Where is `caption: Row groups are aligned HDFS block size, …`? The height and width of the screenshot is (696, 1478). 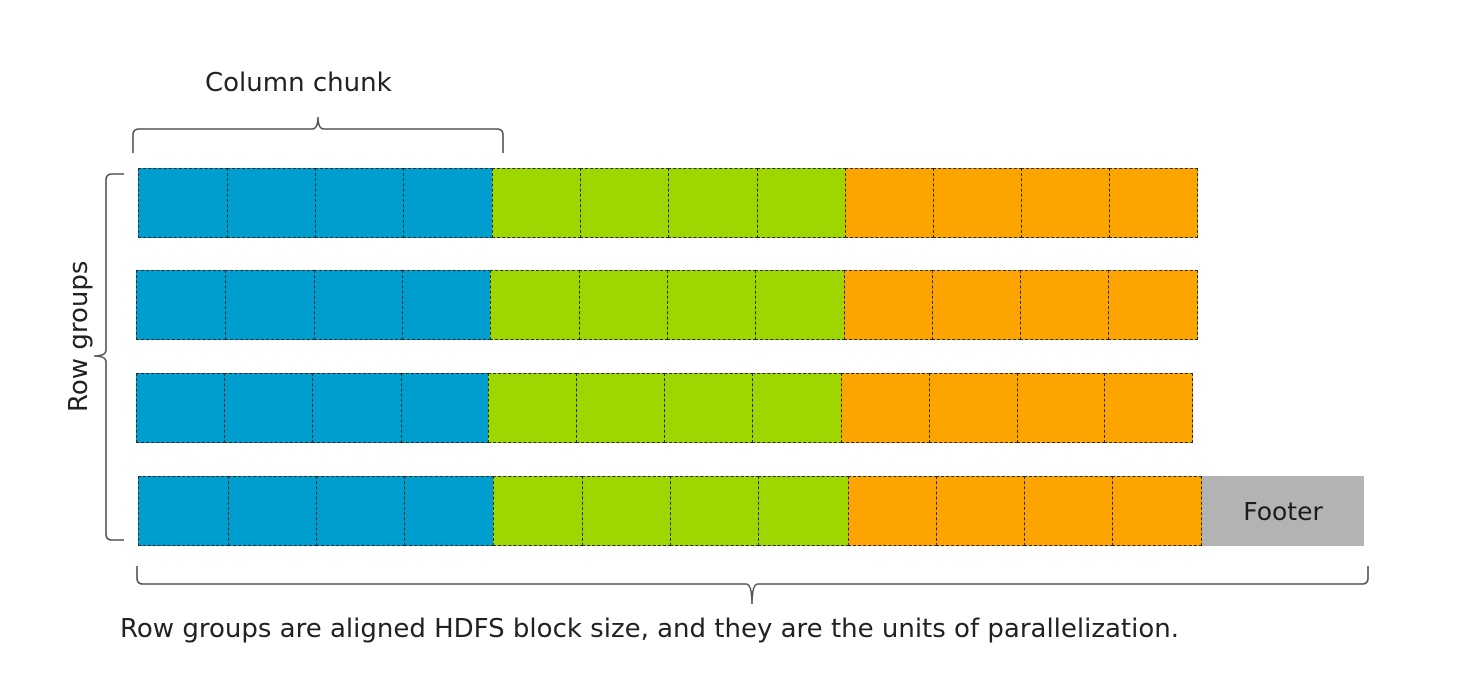 caption: Row groups are aligned HDFS block size, … is located at coordinates (649, 629).